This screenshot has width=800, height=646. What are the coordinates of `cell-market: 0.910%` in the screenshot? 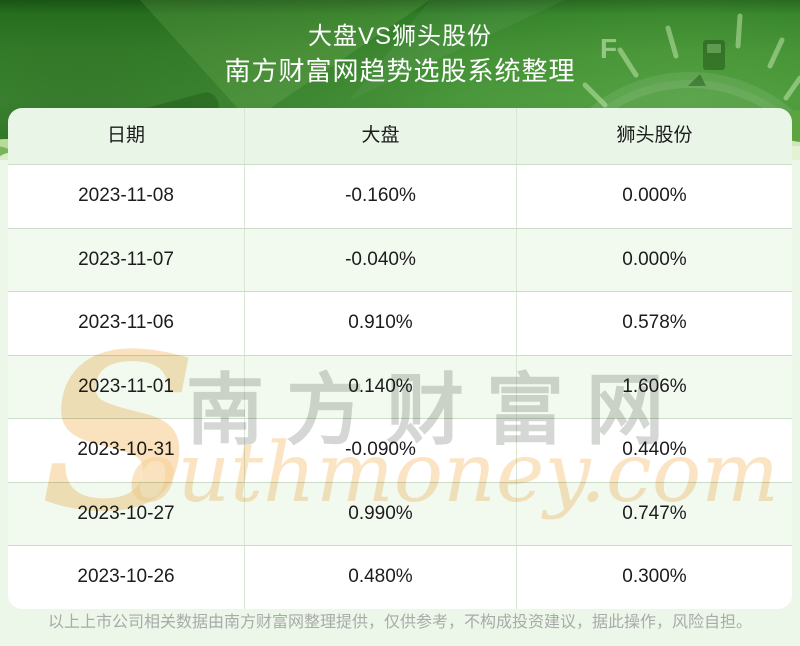 It's located at (380, 323).